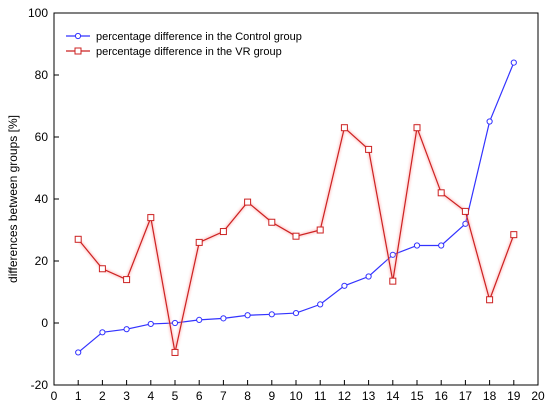  I want to click on x-tick-label: 18, so click(490, 396).